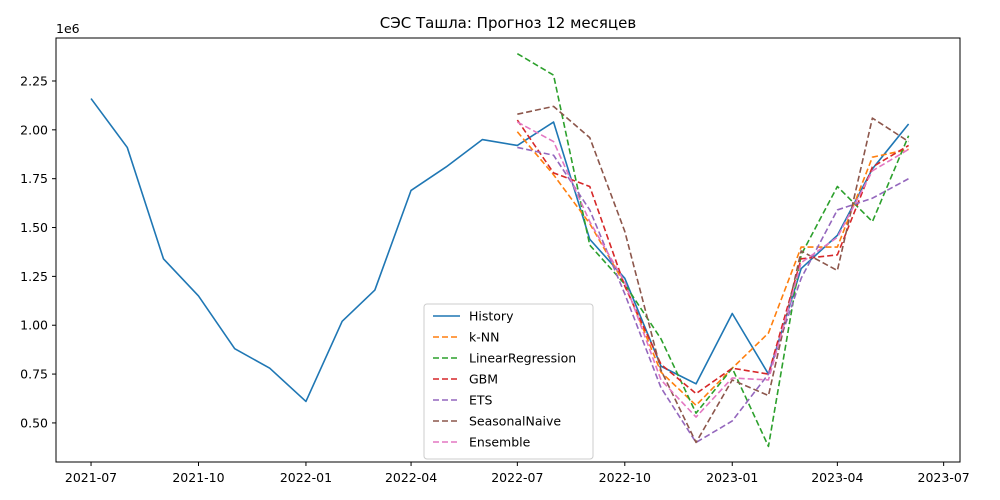  What do you see at coordinates (68, 28) in the screenshot?
I see `y-axis-offset-label: 1e6` at bounding box center [68, 28].